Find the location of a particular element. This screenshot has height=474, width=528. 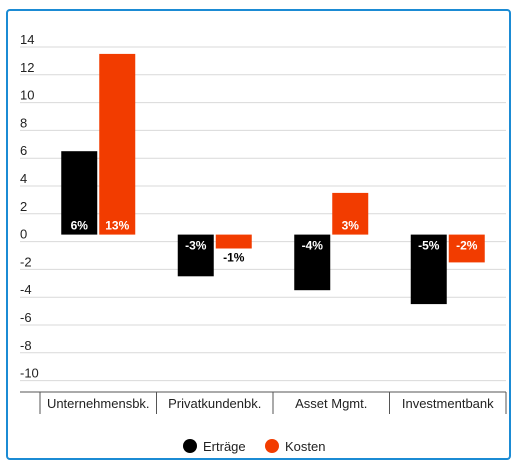

data-label: -3% is located at coordinates (196, 246).